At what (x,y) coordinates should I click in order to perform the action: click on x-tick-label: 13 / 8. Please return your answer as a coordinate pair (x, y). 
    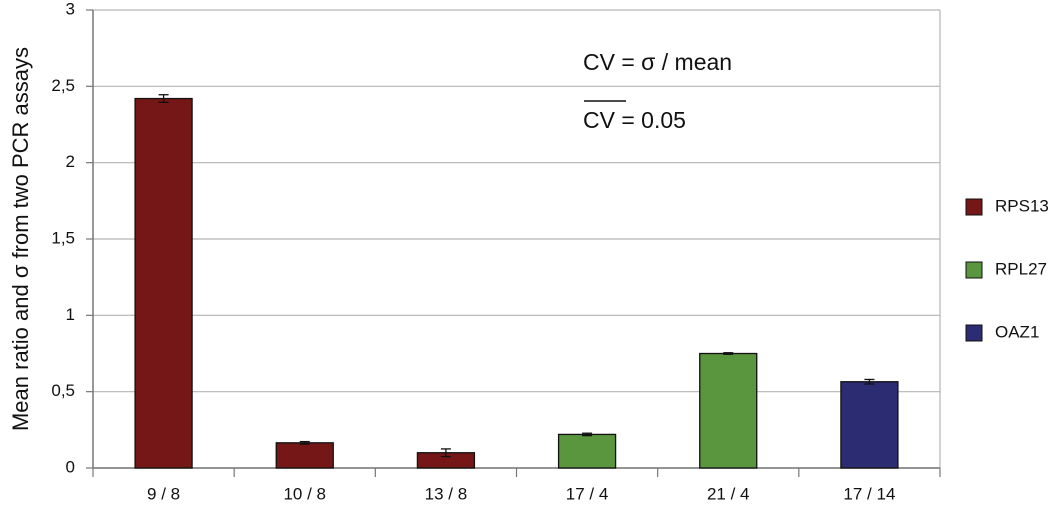
    Looking at the image, I should click on (446, 493).